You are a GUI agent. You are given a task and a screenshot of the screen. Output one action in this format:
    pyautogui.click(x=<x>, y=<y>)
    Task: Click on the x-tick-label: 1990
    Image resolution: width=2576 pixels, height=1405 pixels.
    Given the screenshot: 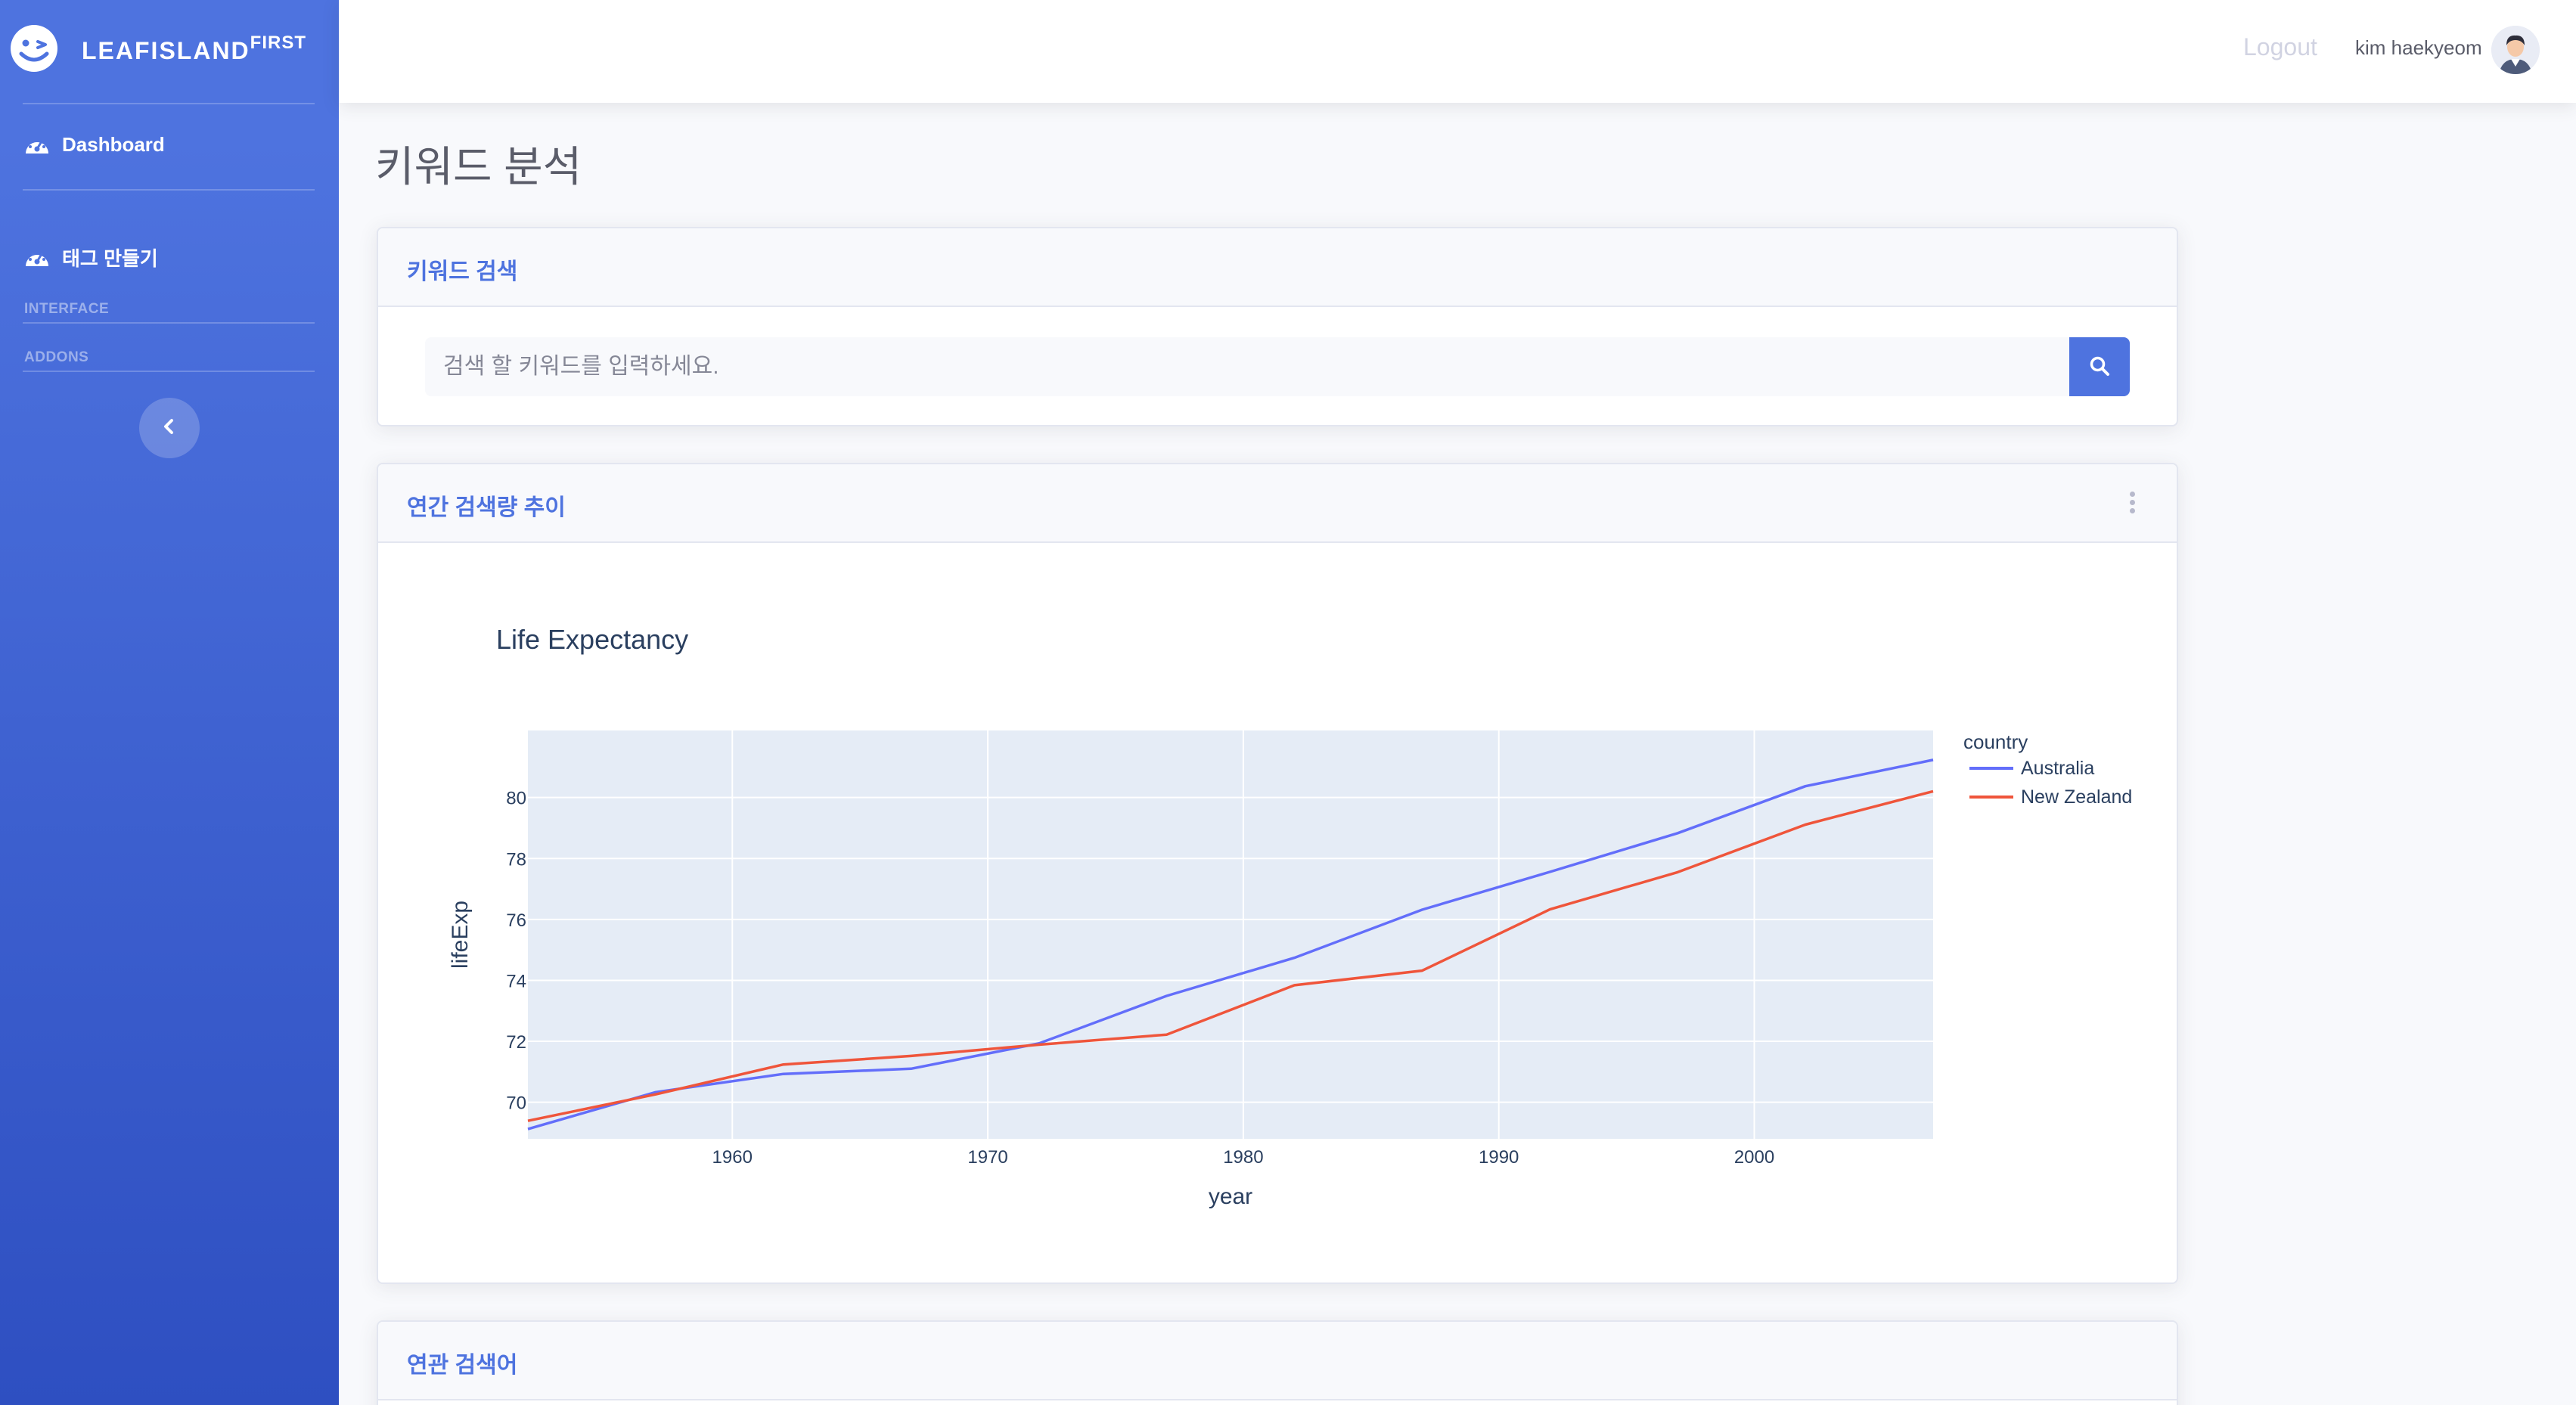 What is the action you would take?
    pyautogui.click(x=1499, y=1157)
    